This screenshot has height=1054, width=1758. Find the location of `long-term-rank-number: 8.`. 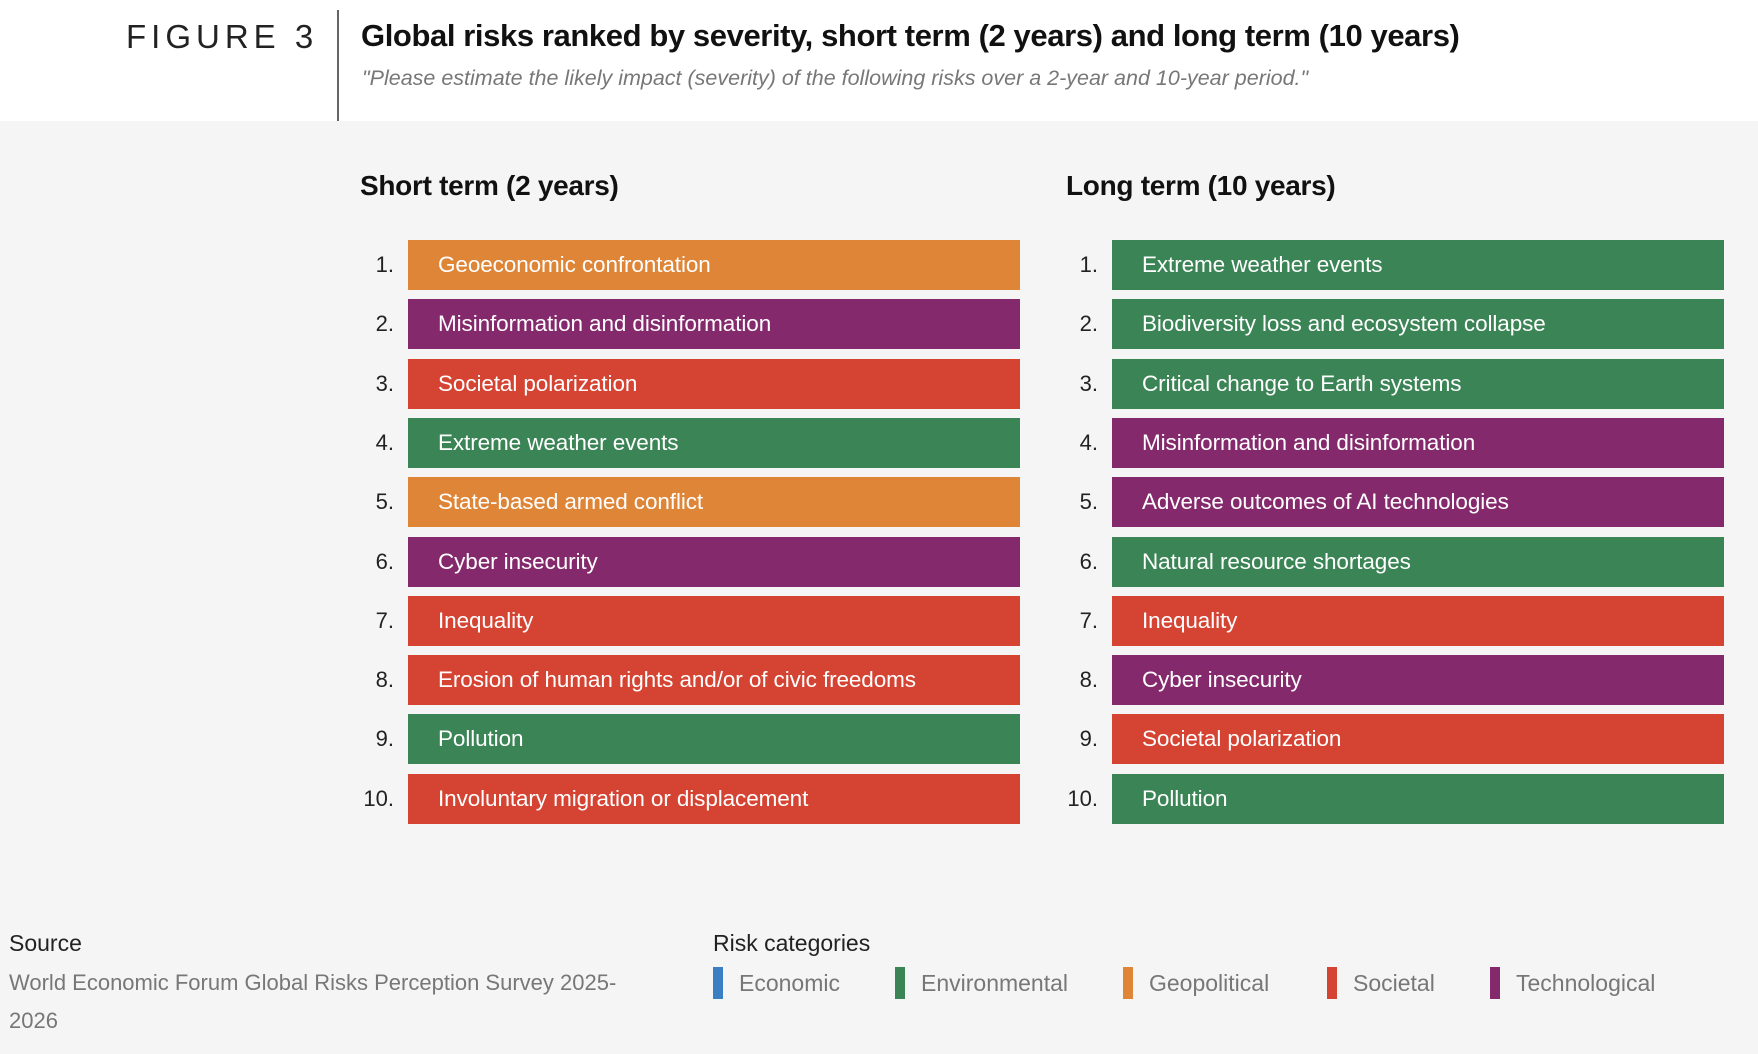

long-term-rank-number: 8. is located at coordinates (1088, 680).